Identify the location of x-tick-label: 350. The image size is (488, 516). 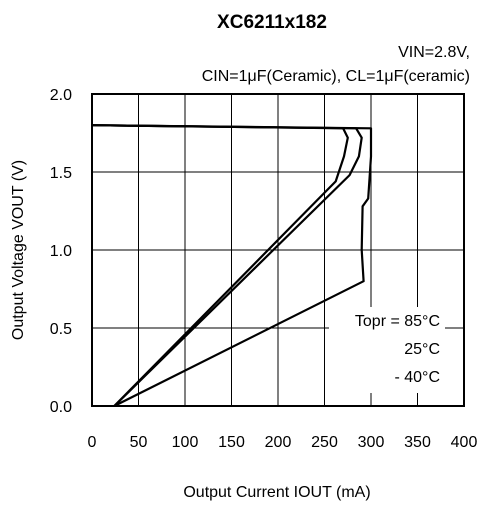
(417, 442).